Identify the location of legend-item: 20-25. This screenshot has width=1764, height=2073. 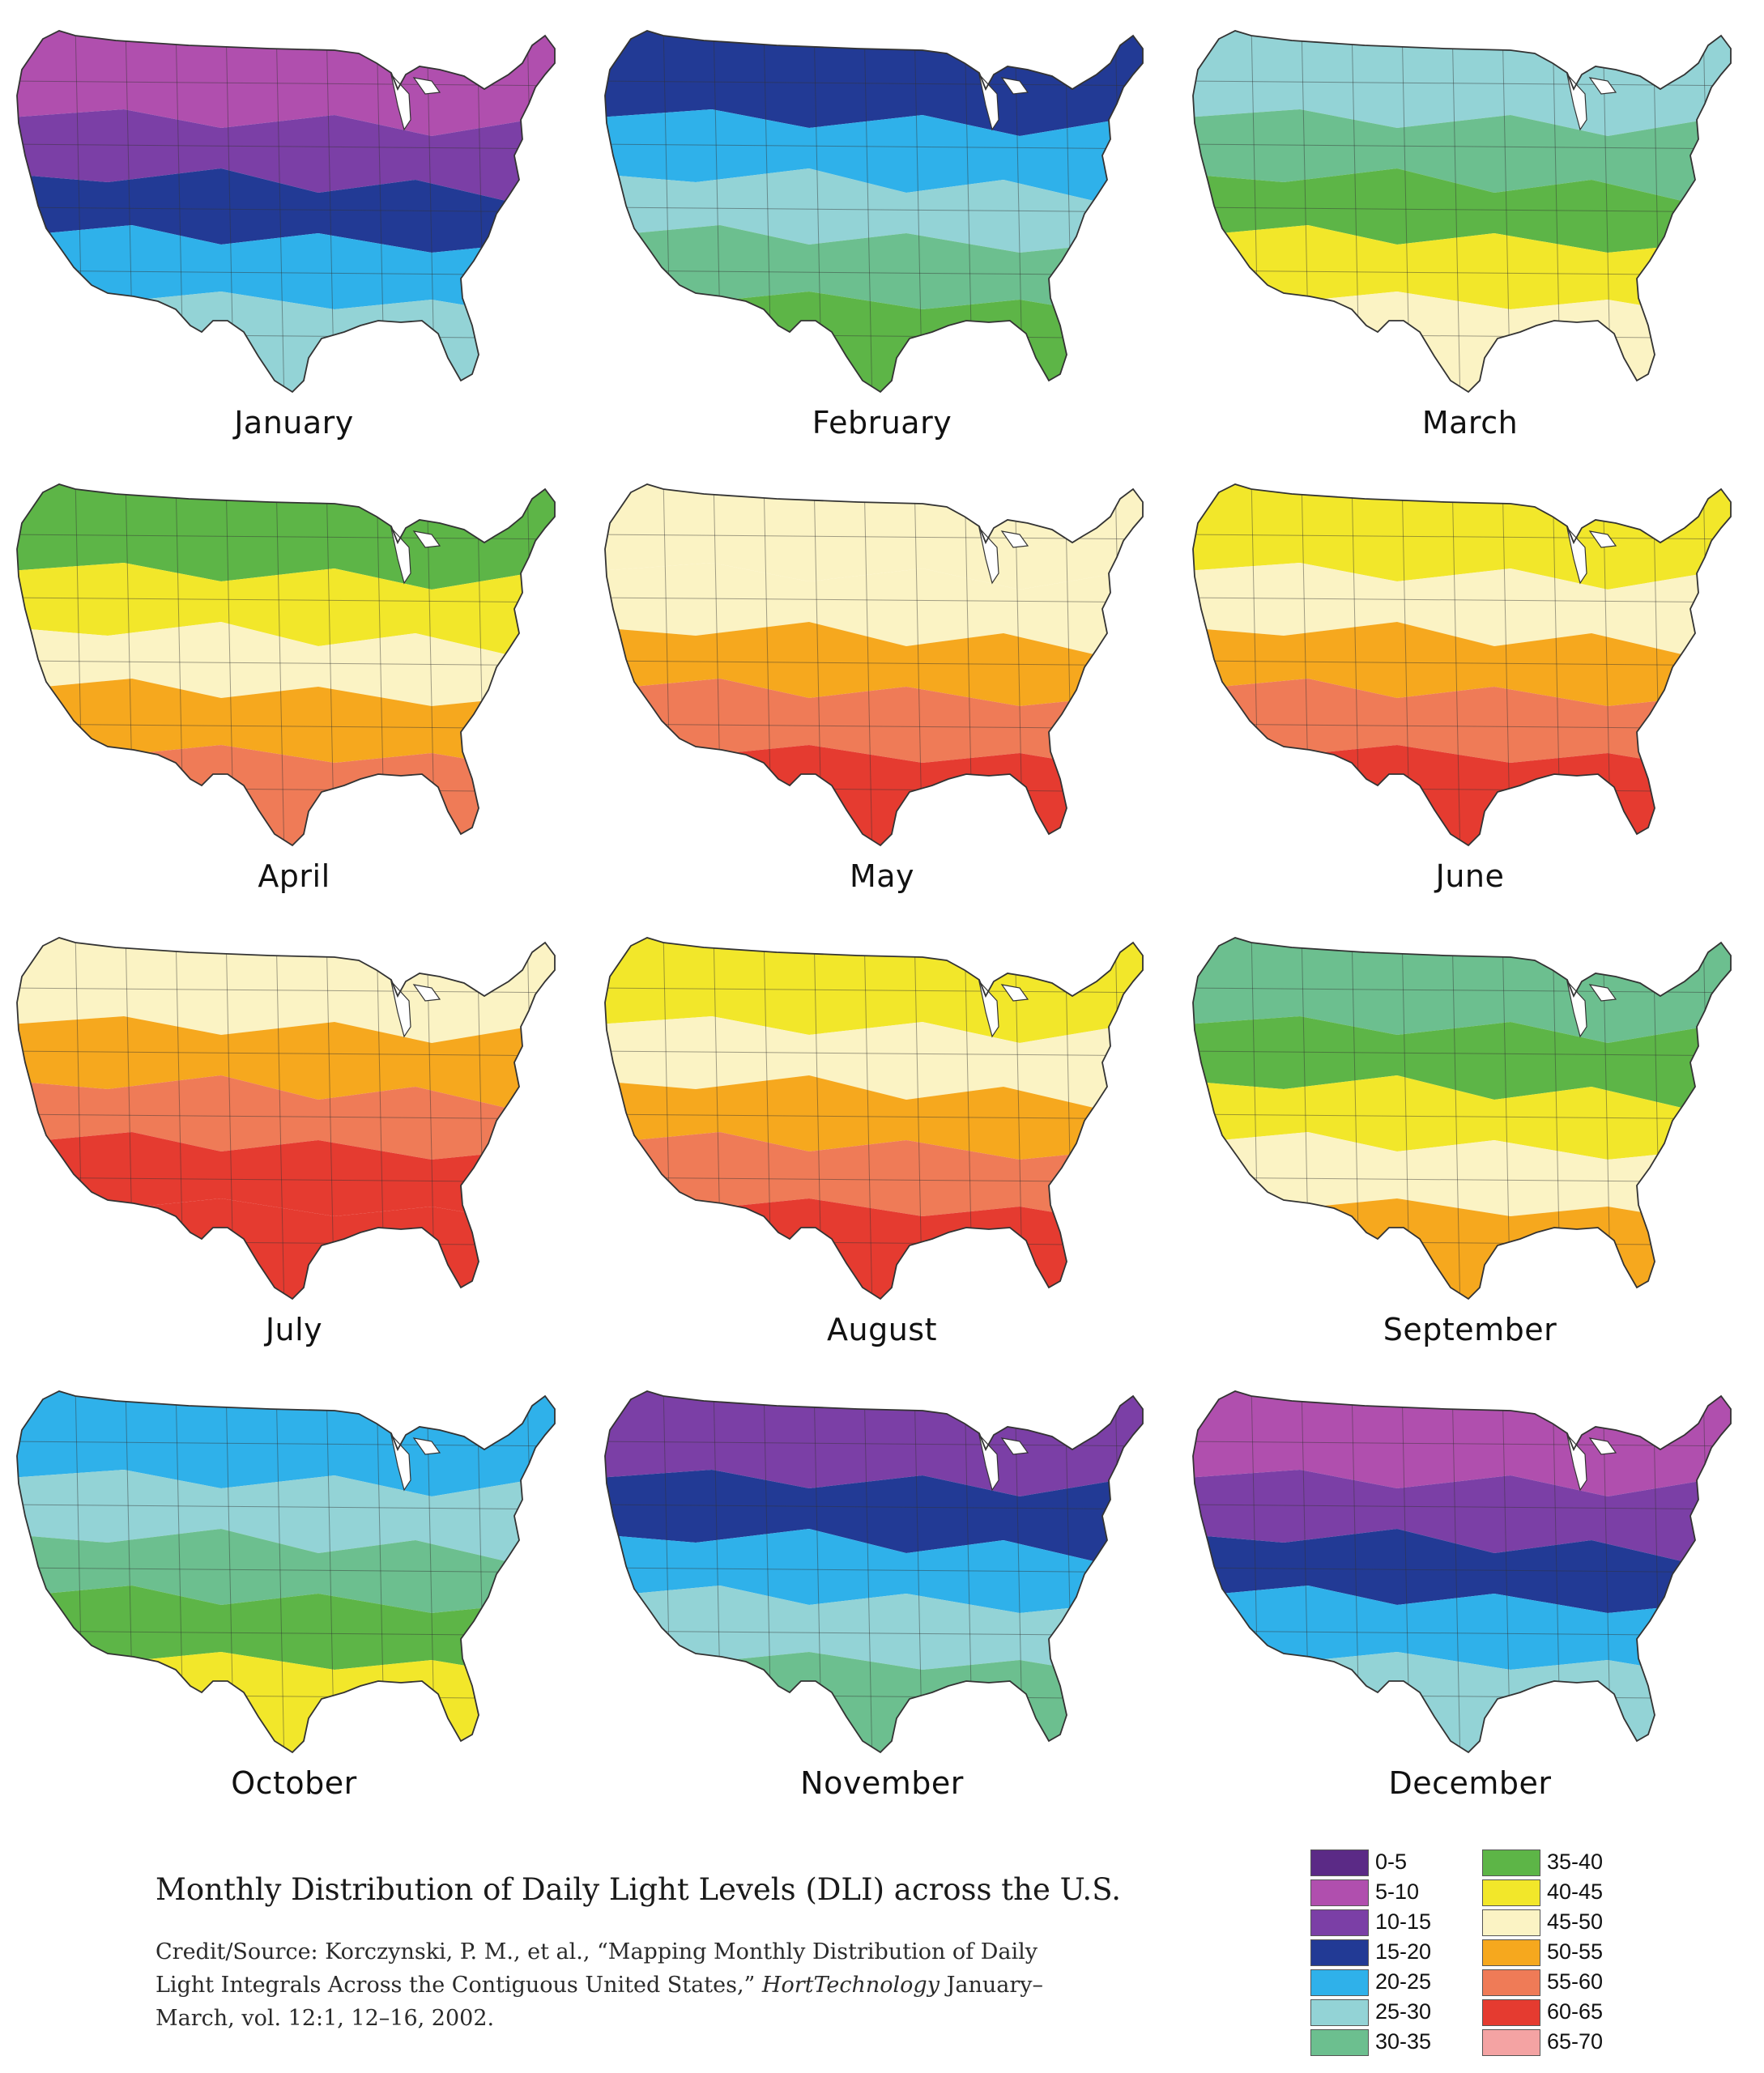
(1399, 1983).